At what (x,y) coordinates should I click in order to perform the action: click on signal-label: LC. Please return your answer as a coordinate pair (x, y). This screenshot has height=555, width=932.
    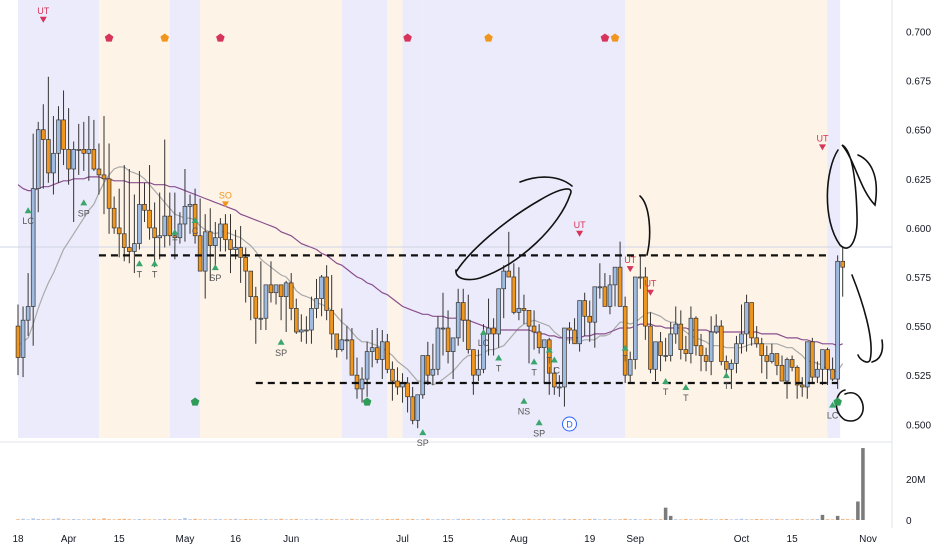
    Looking at the image, I should click on (833, 416).